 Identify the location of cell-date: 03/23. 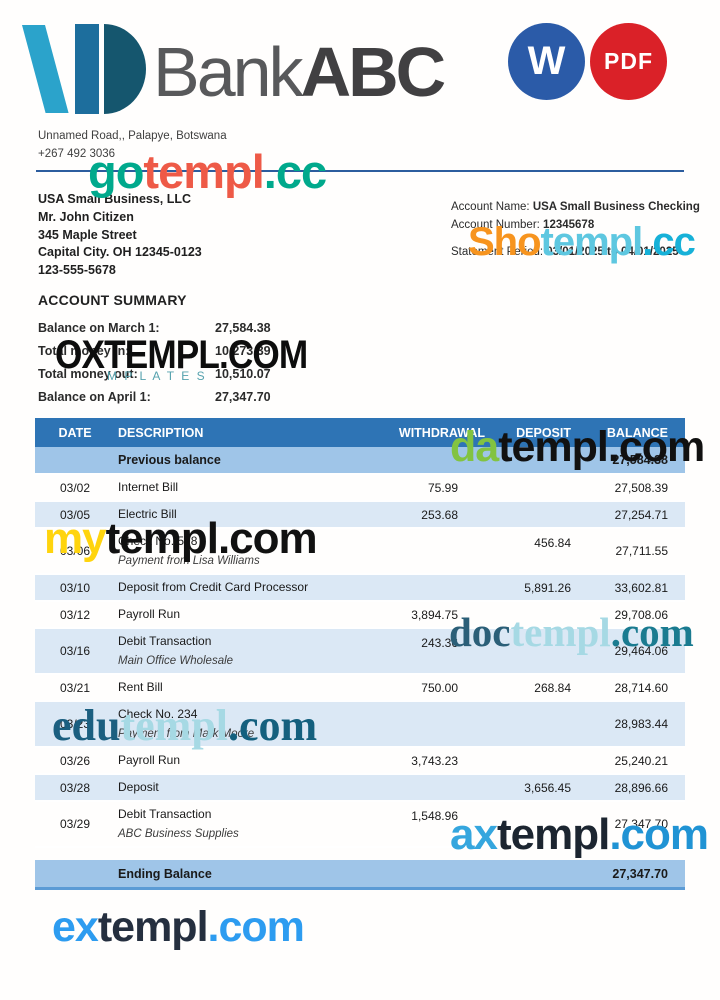
(75, 724).